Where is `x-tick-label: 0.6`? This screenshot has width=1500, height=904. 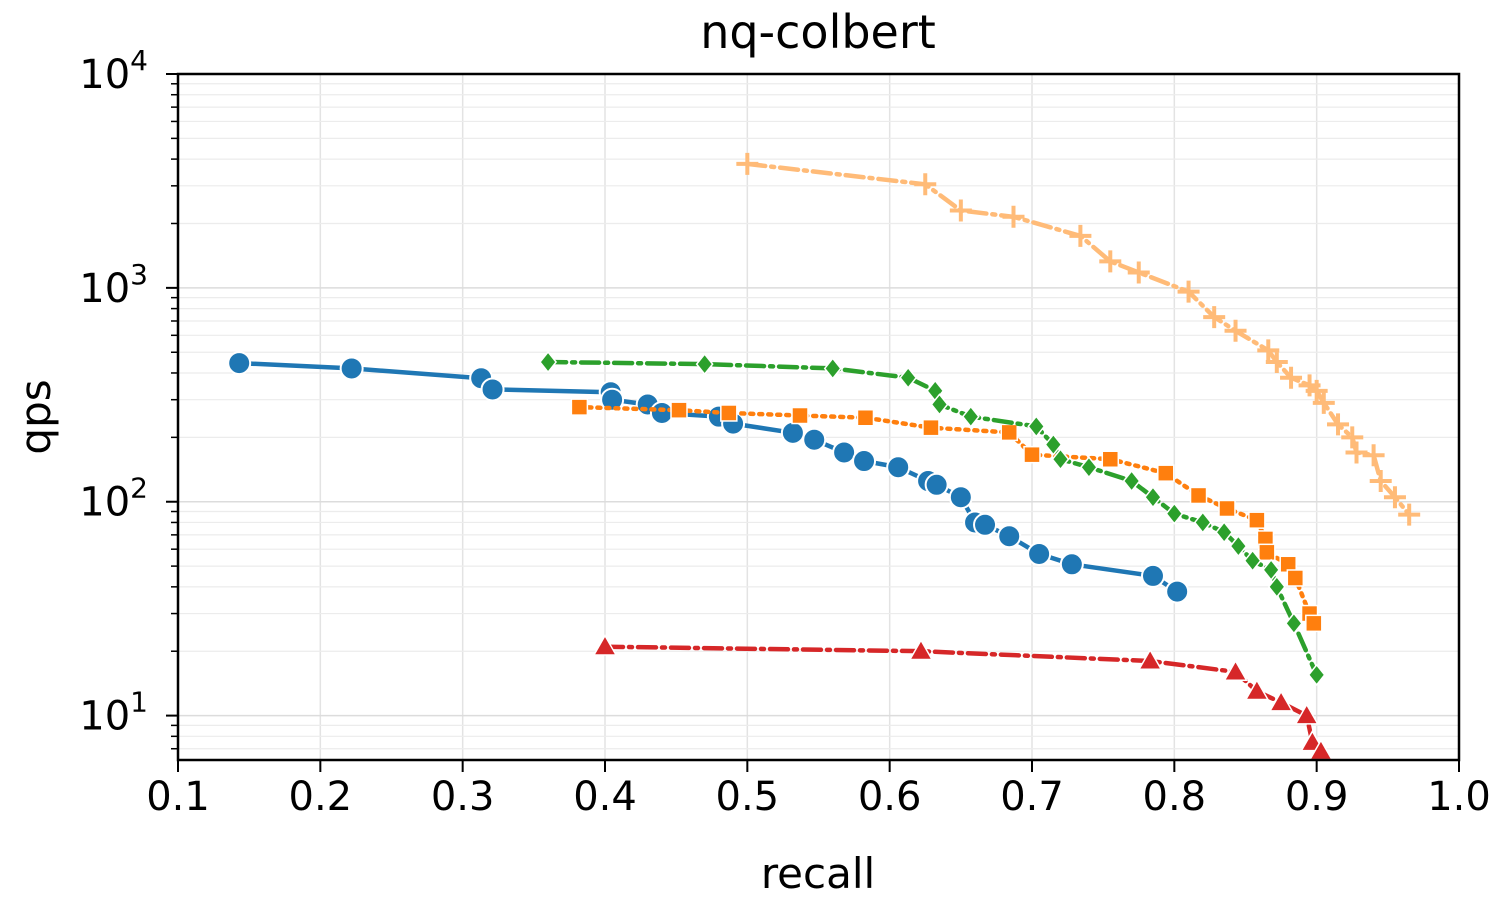 x-tick-label: 0.6 is located at coordinates (890, 797).